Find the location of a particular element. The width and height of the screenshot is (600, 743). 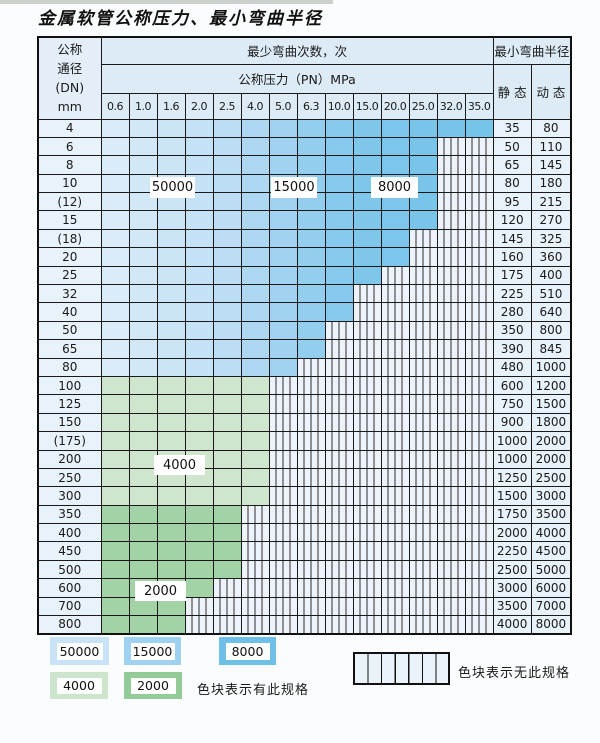

pressure-header: 公称压力（PN）MPa is located at coordinates (297, 78).